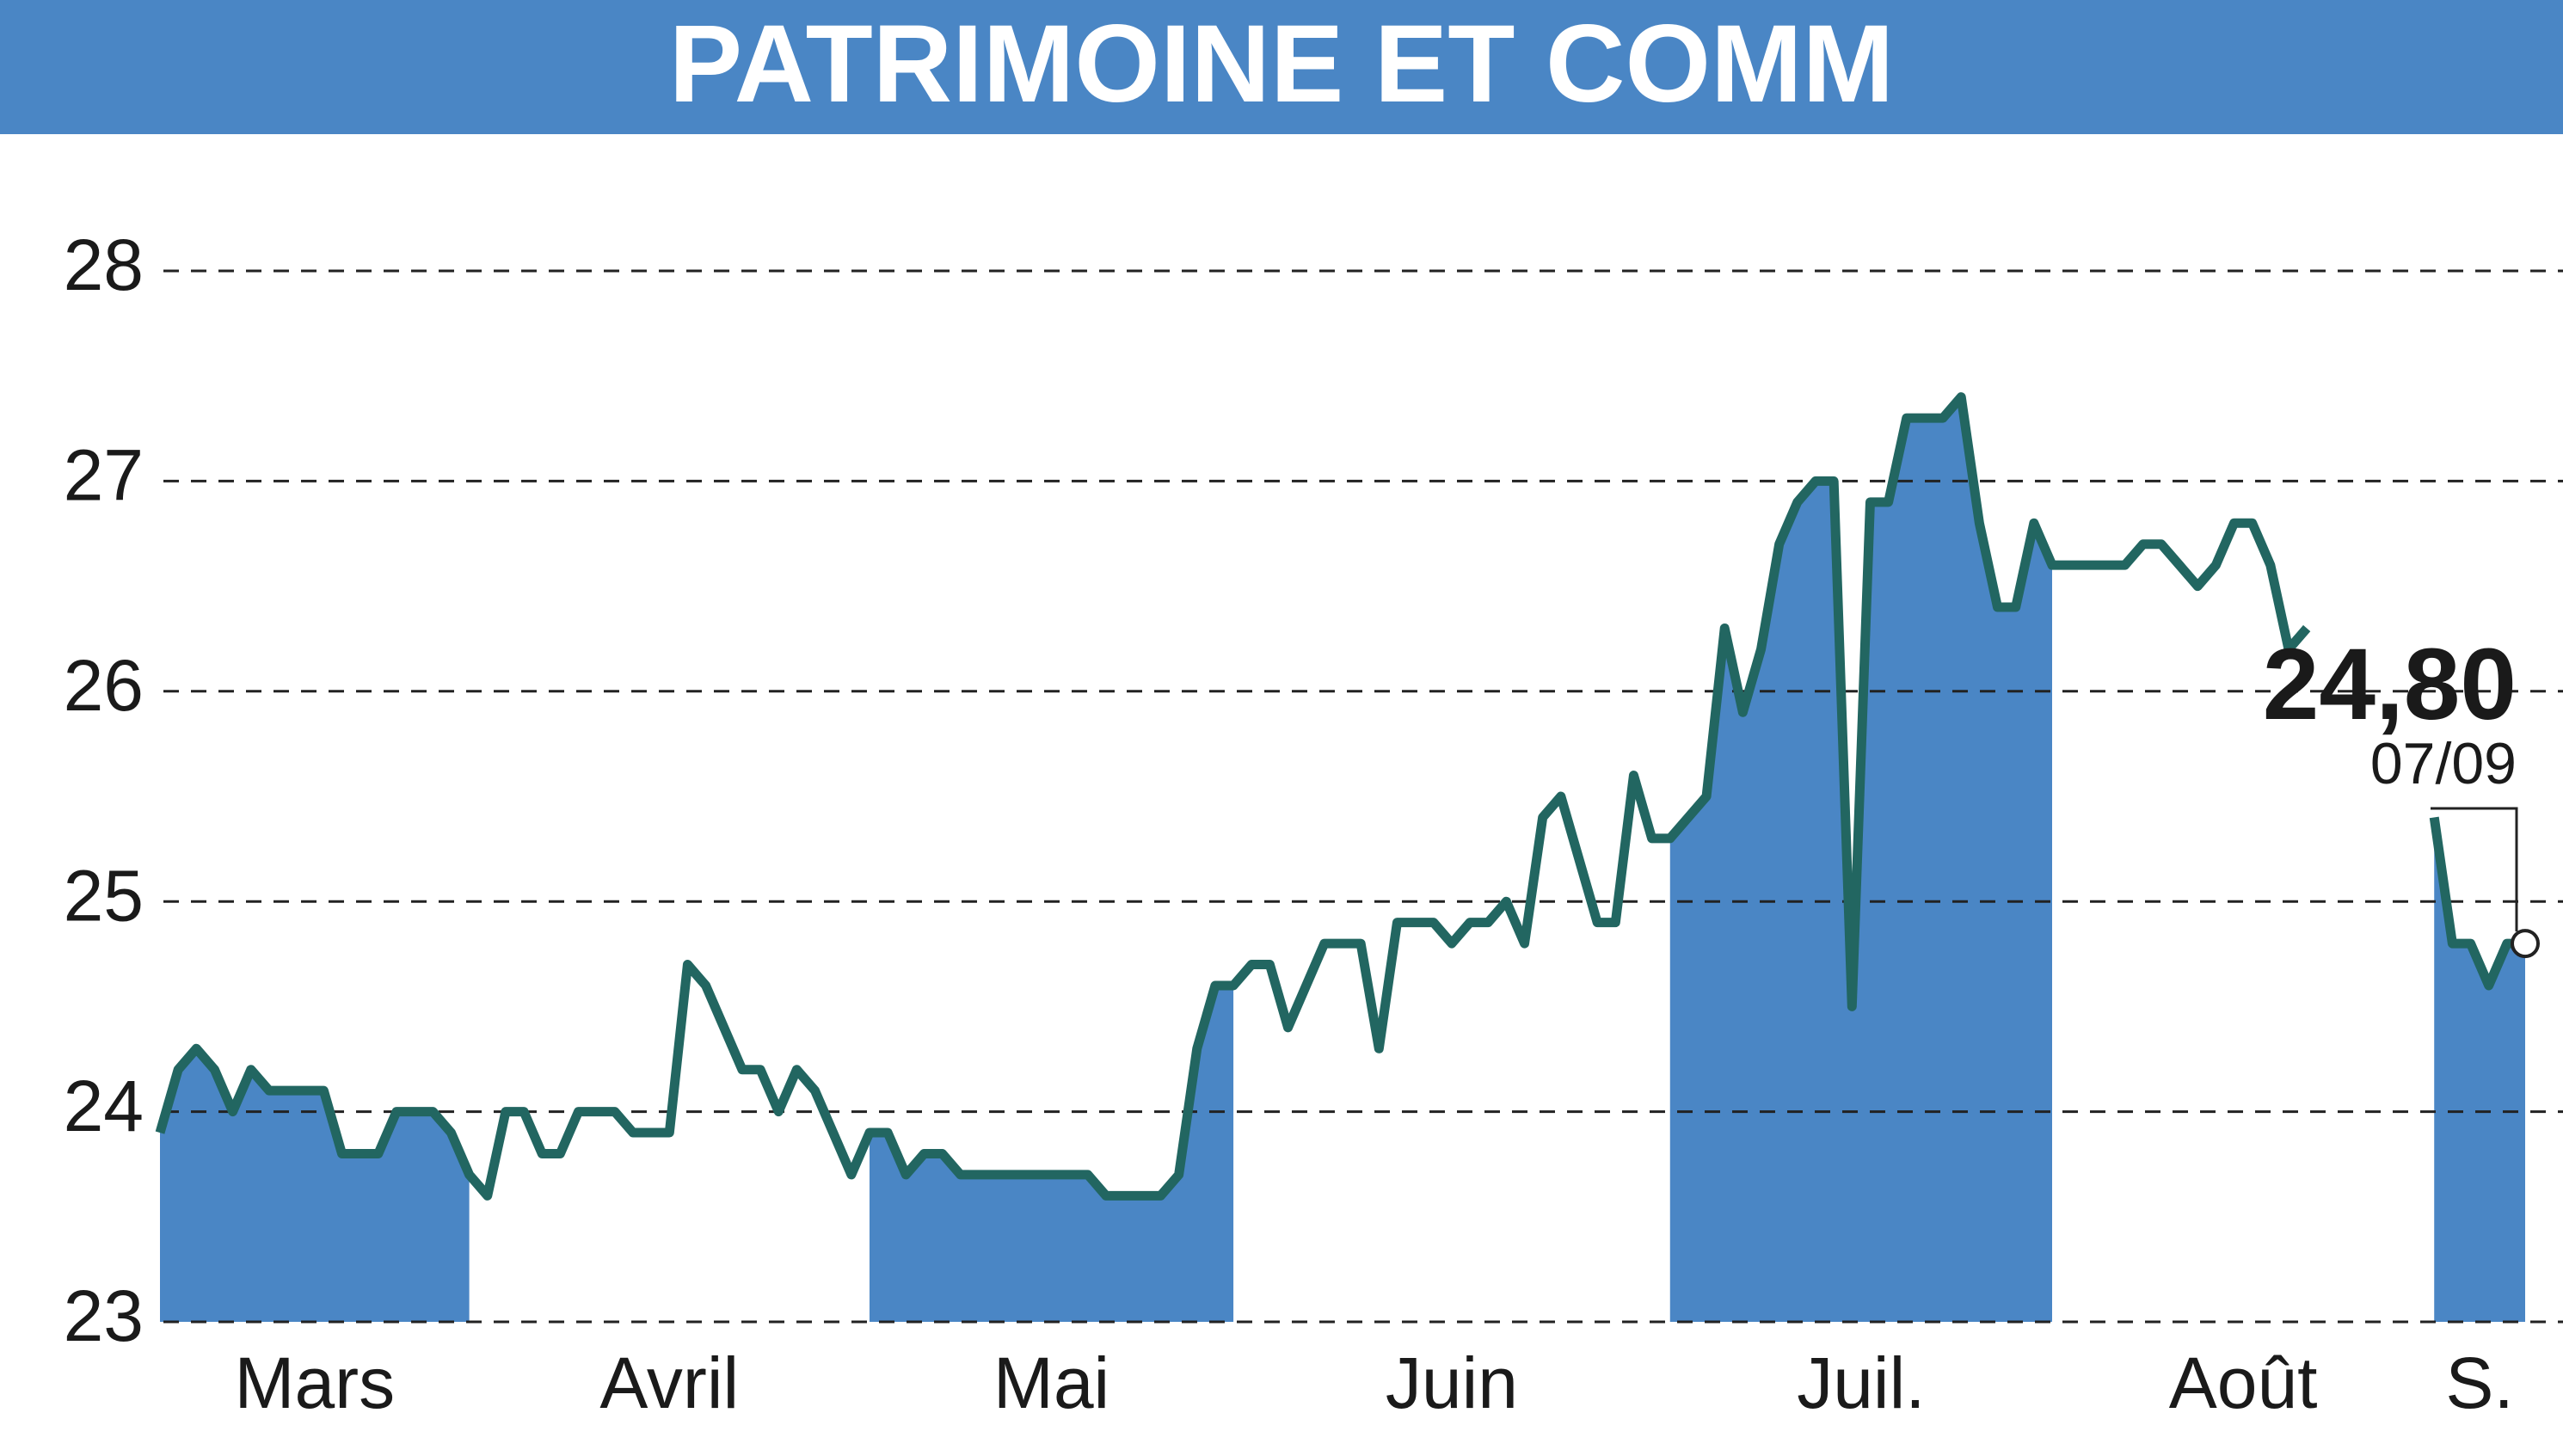  Describe the element at coordinates (2390, 685) in the screenshot. I see `last-value: 24,80` at that location.